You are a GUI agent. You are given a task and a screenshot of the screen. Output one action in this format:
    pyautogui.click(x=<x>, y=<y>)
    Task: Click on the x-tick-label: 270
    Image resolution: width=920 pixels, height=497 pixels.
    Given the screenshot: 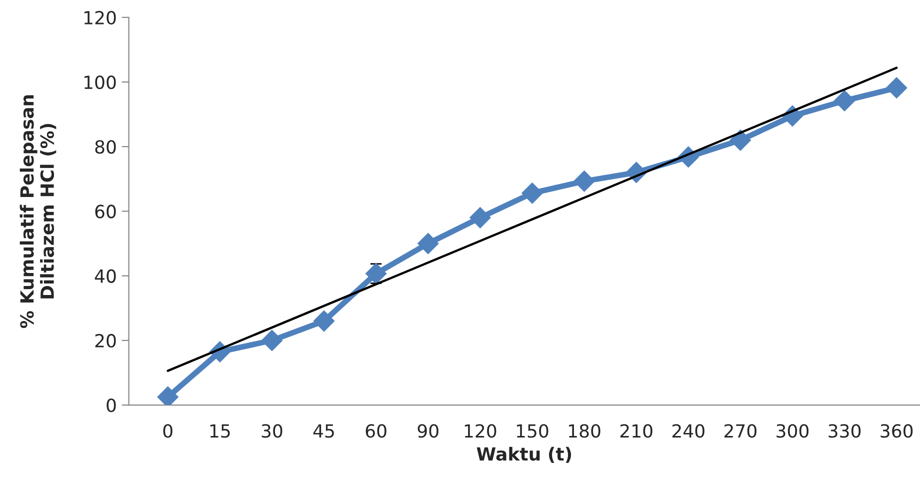 What is the action you would take?
    pyautogui.click(x=740, y=431)
    